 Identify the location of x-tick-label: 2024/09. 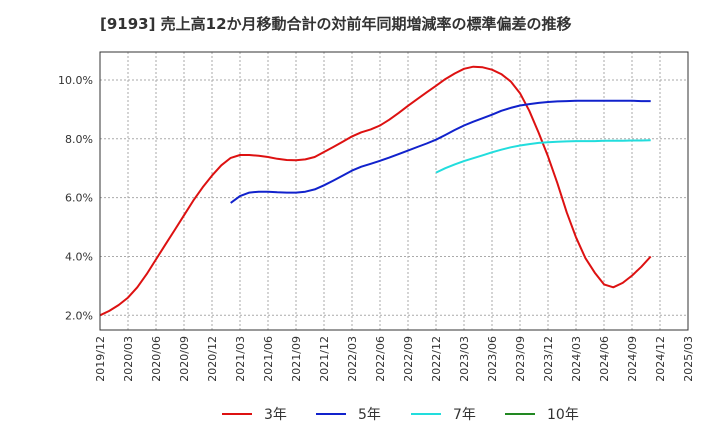
(632, 359).